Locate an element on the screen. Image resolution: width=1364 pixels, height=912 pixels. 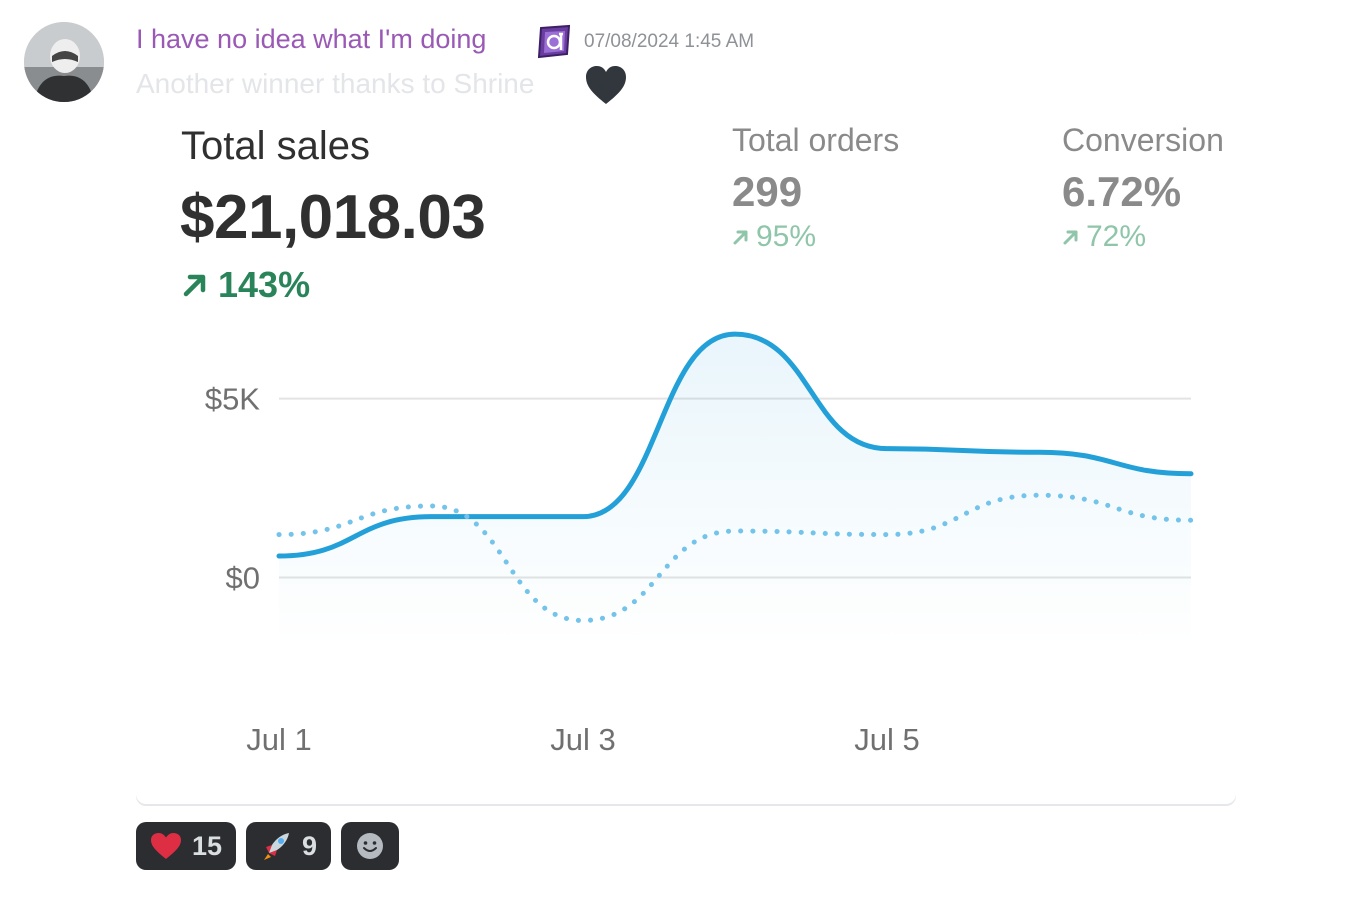
x-tick-label: Jul 3 is located at coordinates (582, 739).